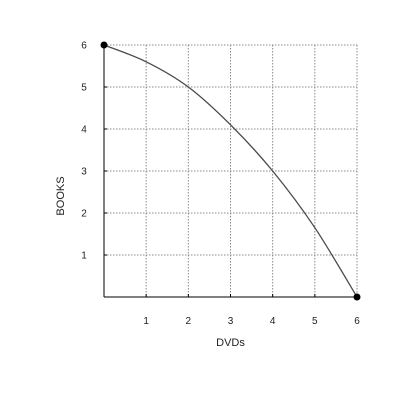 Image resolution: width=400 pixels, height=400 pixels. What do you see at coordinates (146, 321) in the screenshot?
I see `x-tick-label-1: 1` at bounding box center [146, 321].